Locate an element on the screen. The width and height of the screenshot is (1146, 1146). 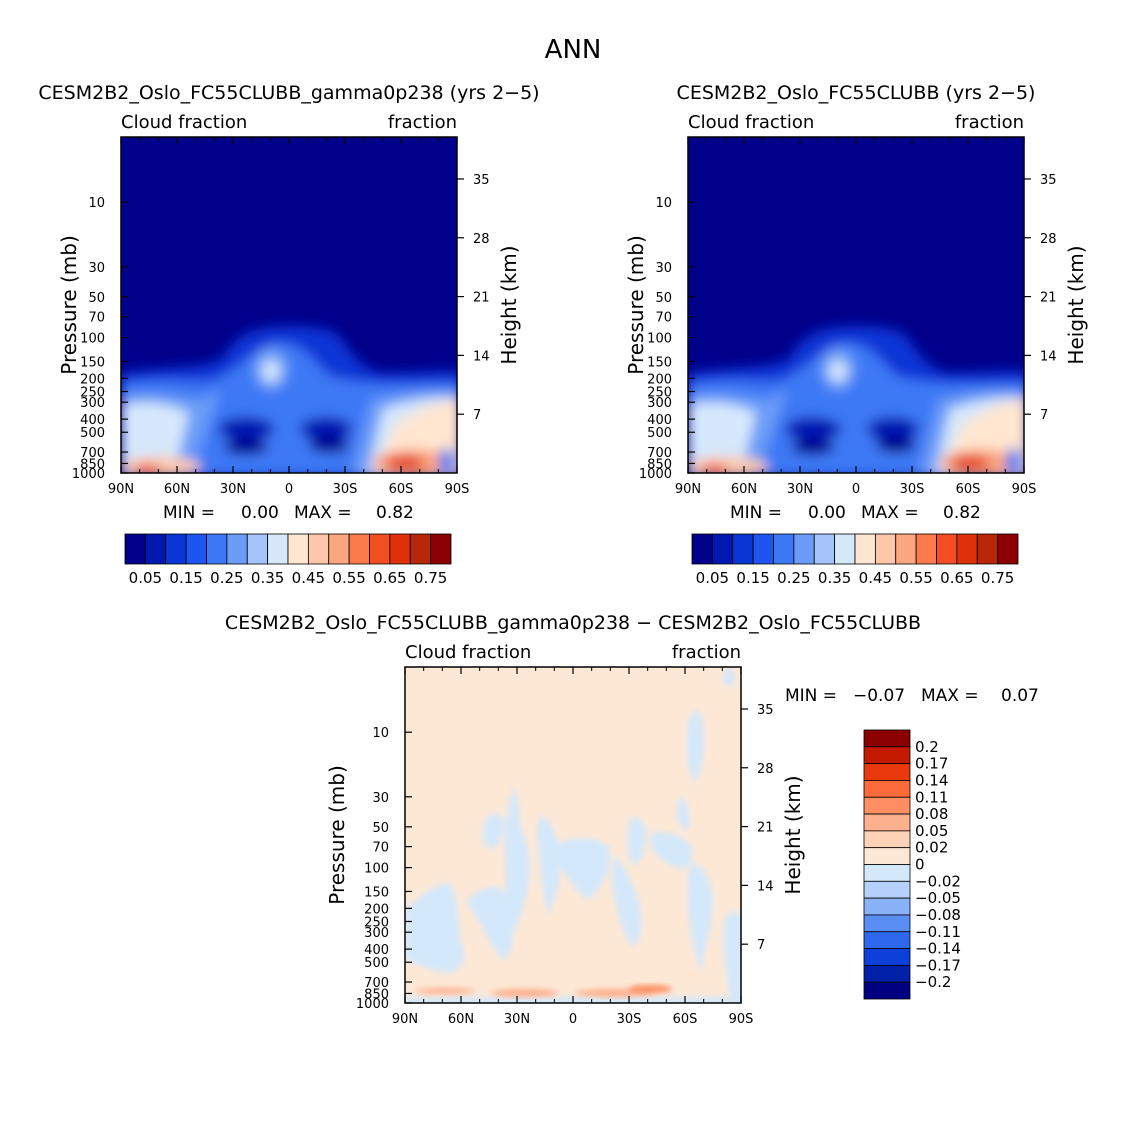
y-axis-label: Pressure (mb) is located at coordinates (69, 305).